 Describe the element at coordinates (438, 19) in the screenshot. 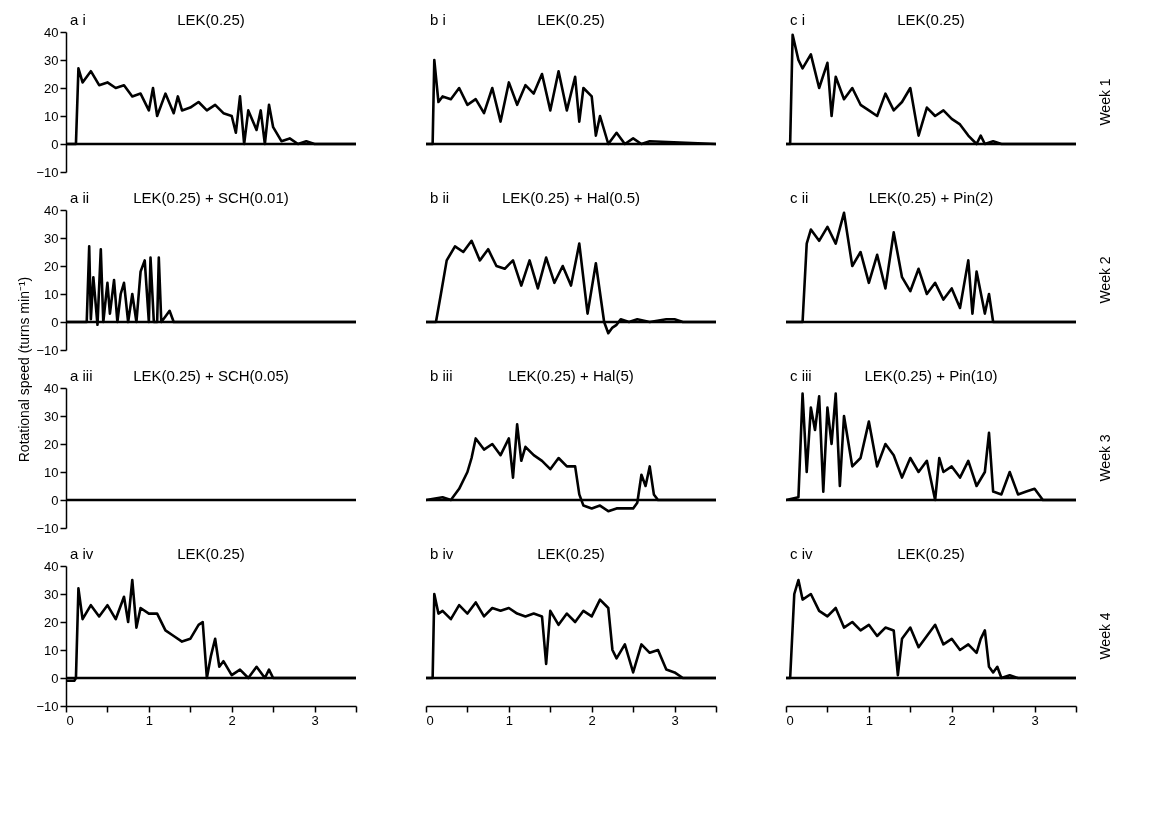

I see `text: b i` at that location.